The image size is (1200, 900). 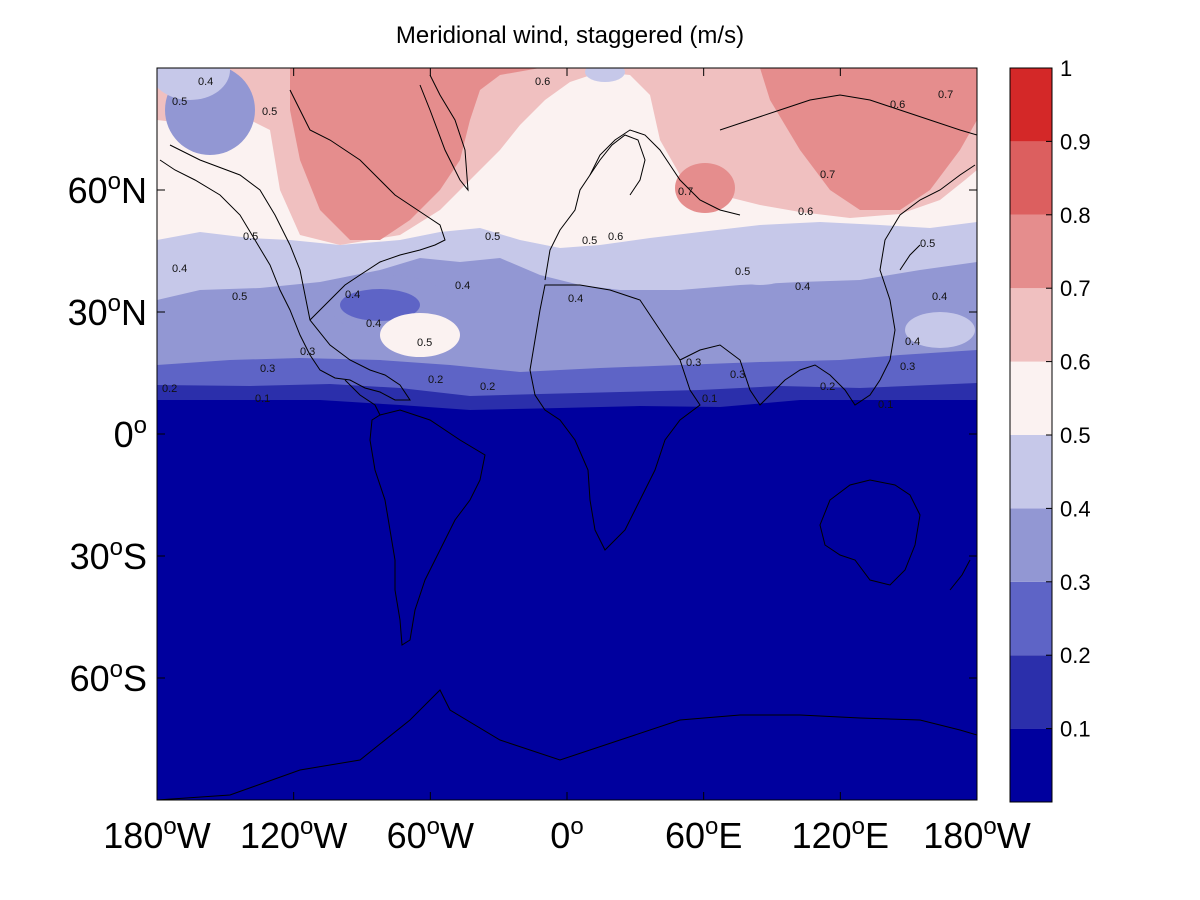 I want to click on fill-0.7-0.8, so click(x=415, y=154).